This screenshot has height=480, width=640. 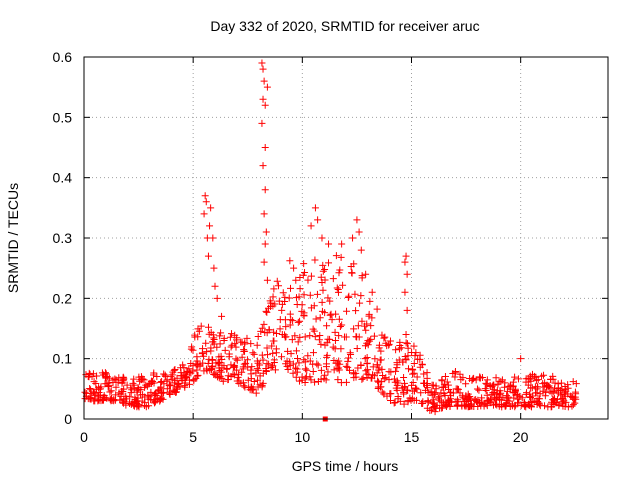 I want to click on y-tick-label: 0.5, so click(x=63, y=117).